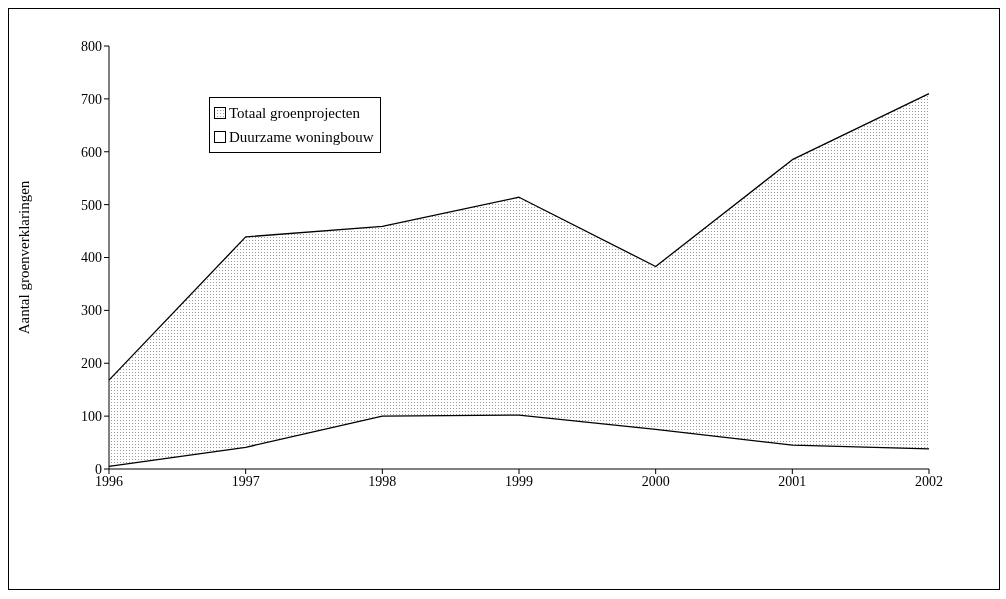 The width and height of the screenshot is (1006, 599). What do you see at coordinates (294, 113) in the screenshot?
I see `legend-label: Totaal groenprojecten` at bounding box center [294, 113].